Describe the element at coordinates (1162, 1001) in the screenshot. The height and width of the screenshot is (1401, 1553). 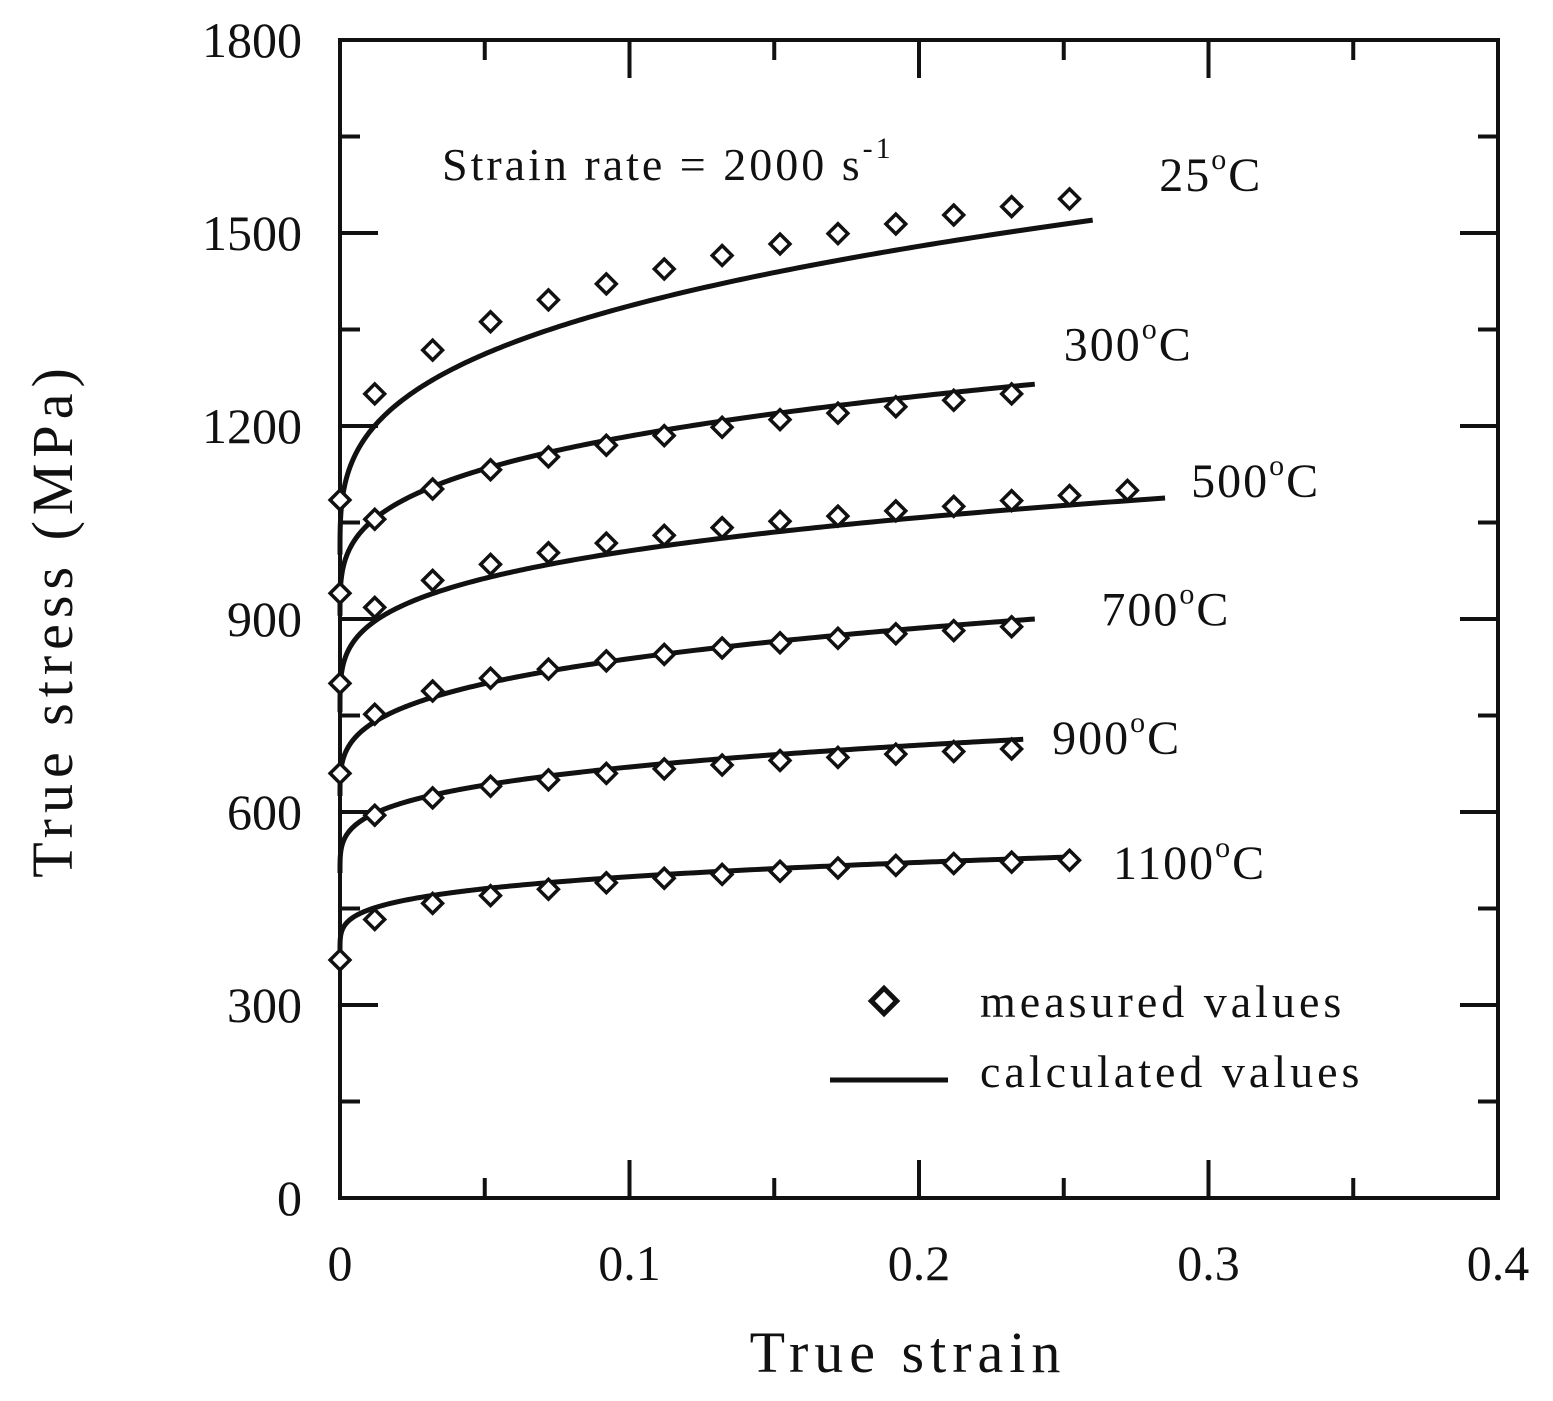
I see `legend-text-measured: measured values` at that location.